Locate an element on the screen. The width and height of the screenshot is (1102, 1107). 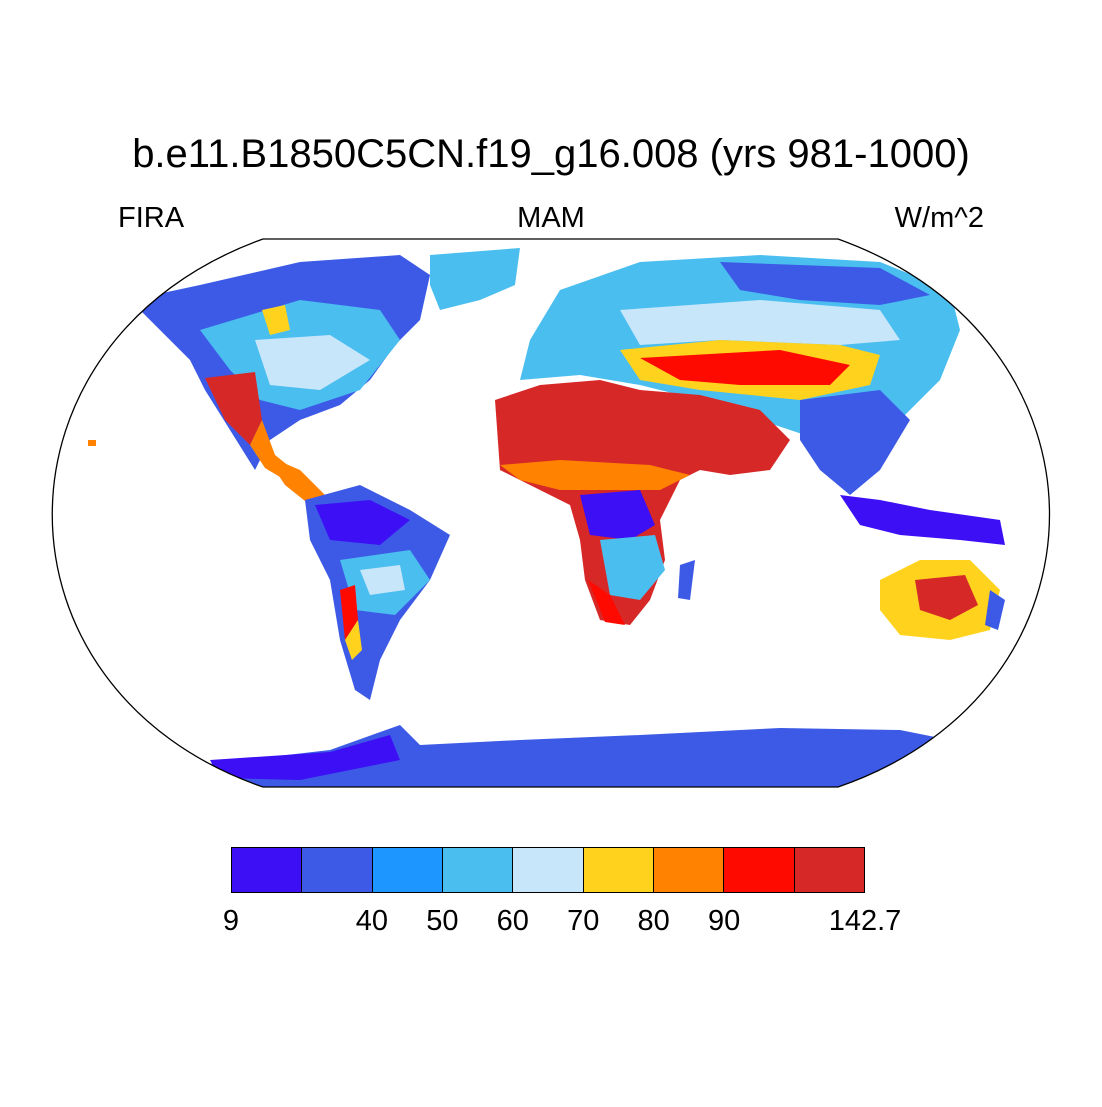
sa-andes-hot is located at coordinates (349, 612).